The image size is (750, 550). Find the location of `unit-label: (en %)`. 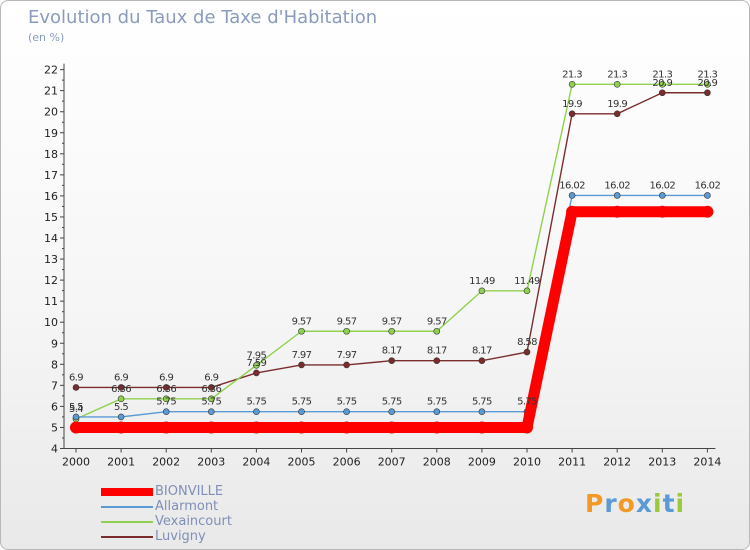

unit-label: (en %) is located at coordinates (46, 37).